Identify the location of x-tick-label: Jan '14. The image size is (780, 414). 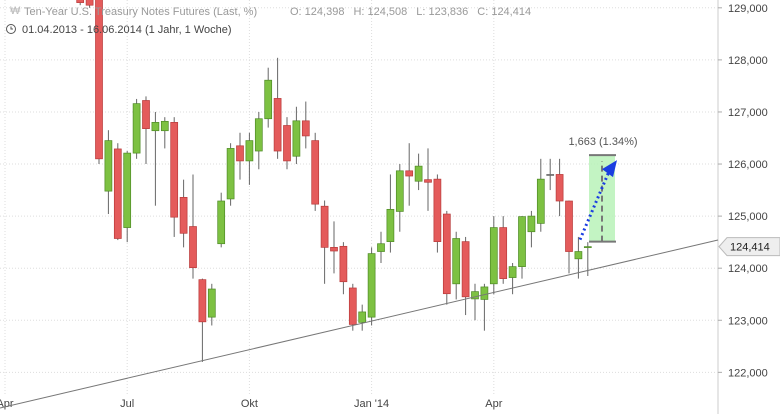
(371, 404).